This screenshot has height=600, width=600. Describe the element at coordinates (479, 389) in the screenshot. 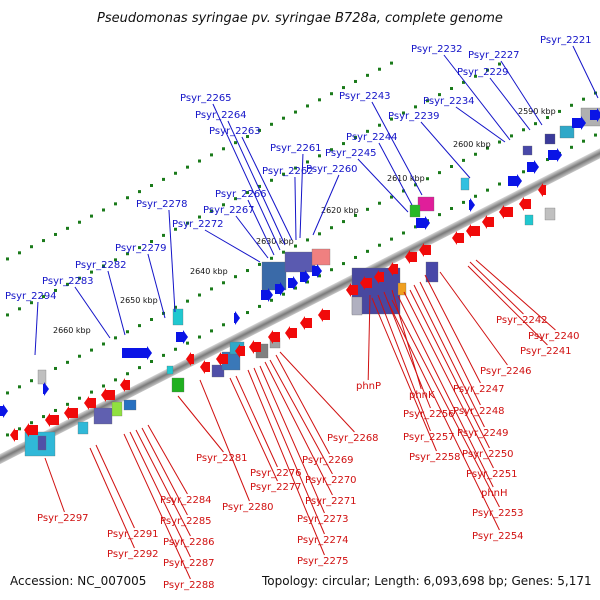

I see `gene-label-reverse: Psyr_2247` at that location.